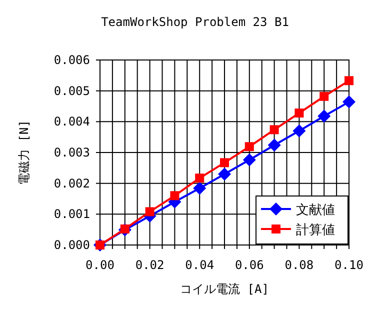  What do you see at coordinates (72, 245) in the screenshot?
I see `y-tick-label: 0.000` at bounding box center [72, 245].